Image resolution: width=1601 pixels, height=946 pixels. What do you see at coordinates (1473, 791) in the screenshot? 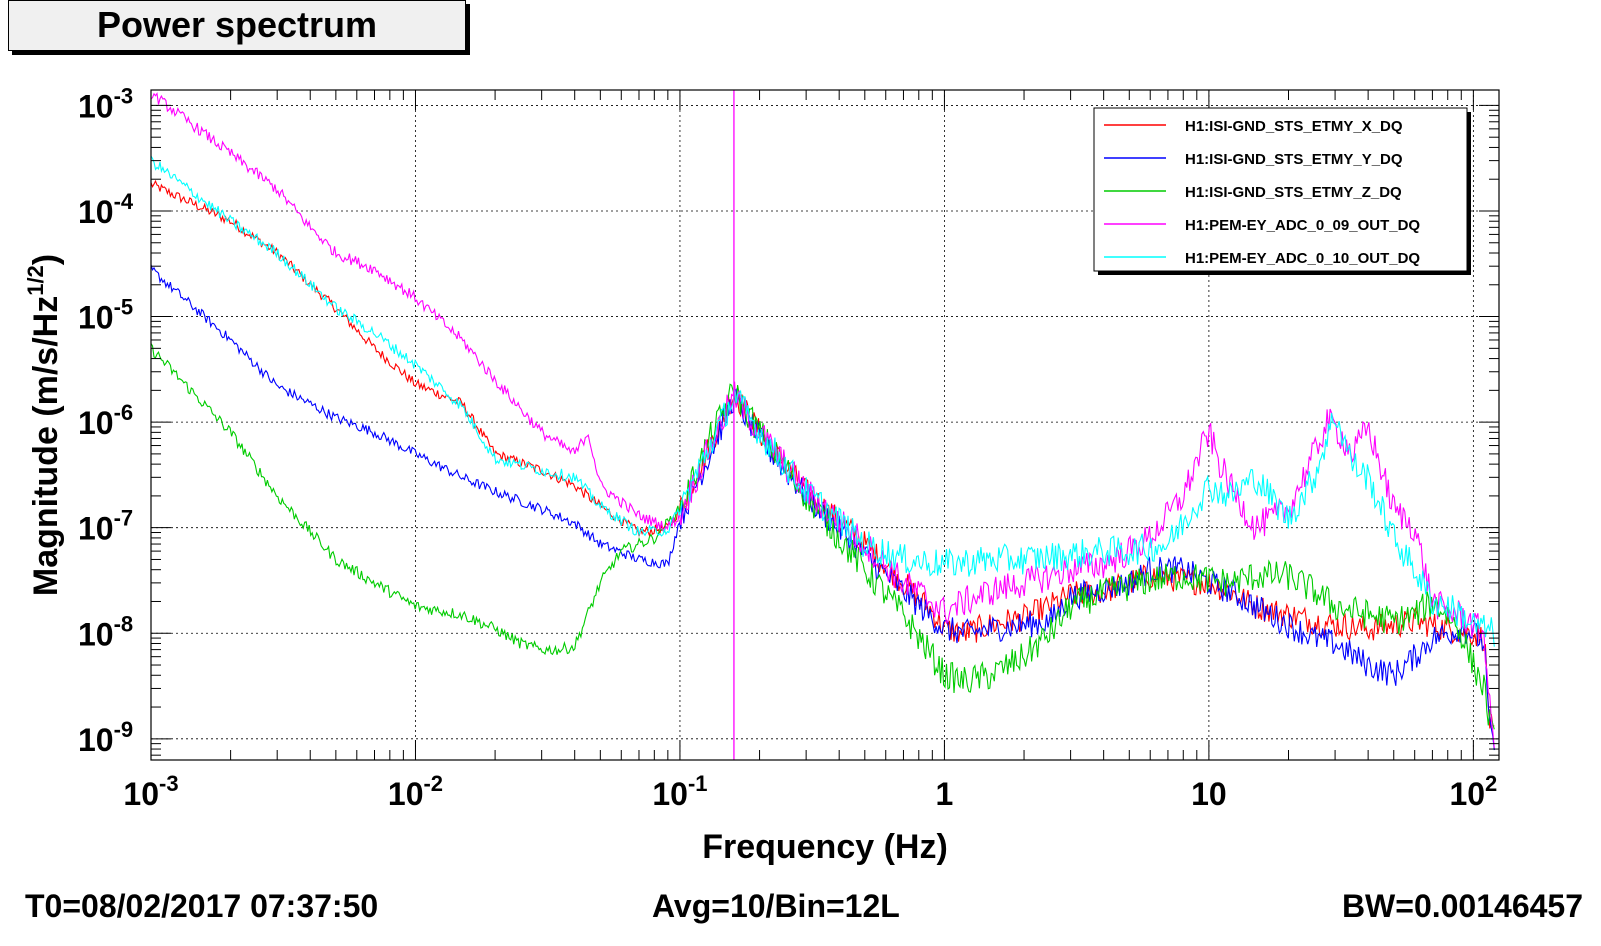
I see `x-tick-label: 10²` at bounding box center [1473, 791].